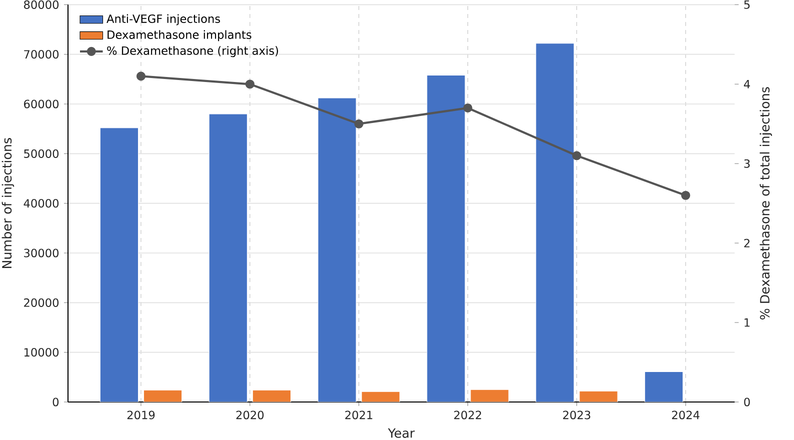 The width and height of the screenshot is (794, 440). What do you see at coordinates (41, 153) in the screenshot?
I see `y-tick-label: 50000` at bounding box center [41, 153].